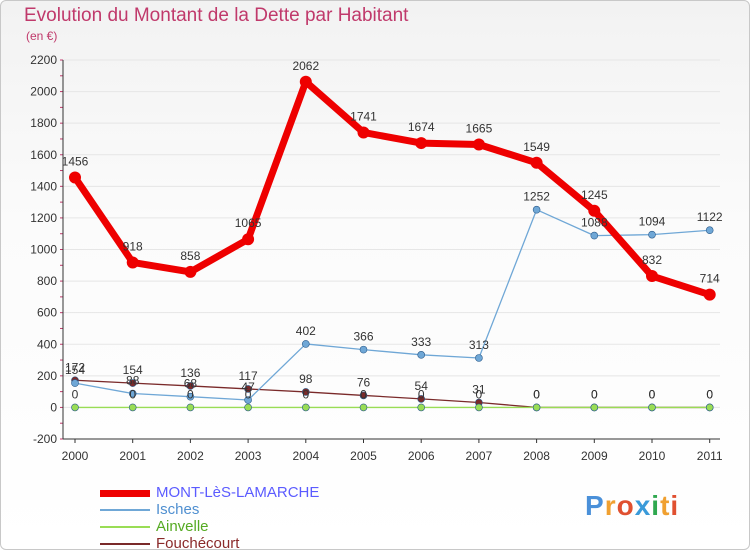  Describe the element at coordinates (248, 456) in the screenshot. I see `x-tick-label: 2003` at that location.